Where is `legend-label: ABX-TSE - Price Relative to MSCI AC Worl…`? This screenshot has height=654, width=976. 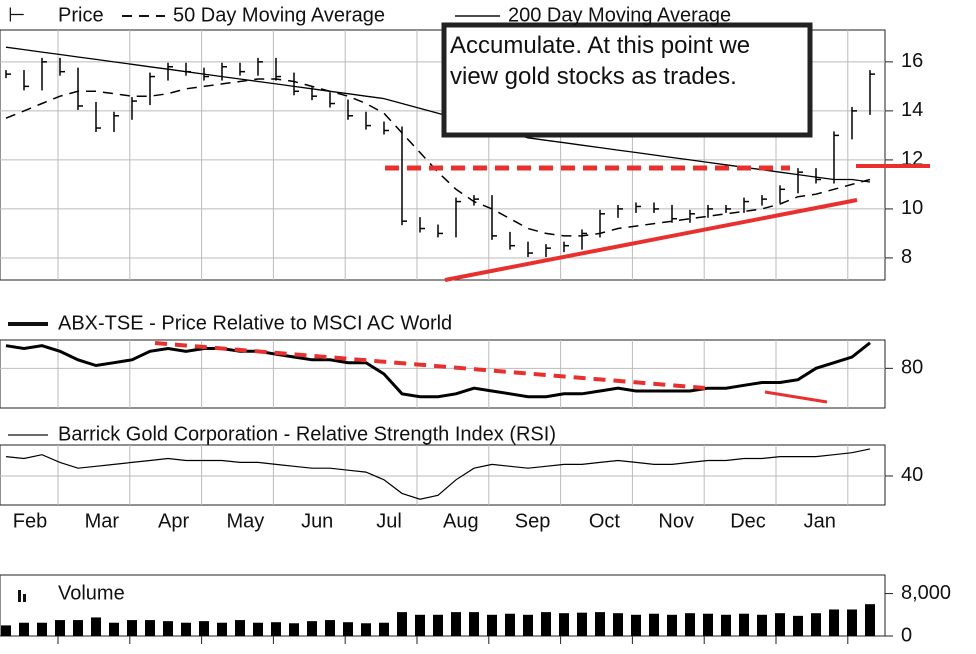 legend-label: ABX-TSE - Price Relative to MSCI AC Worl… is located at coordinates (255, 323).